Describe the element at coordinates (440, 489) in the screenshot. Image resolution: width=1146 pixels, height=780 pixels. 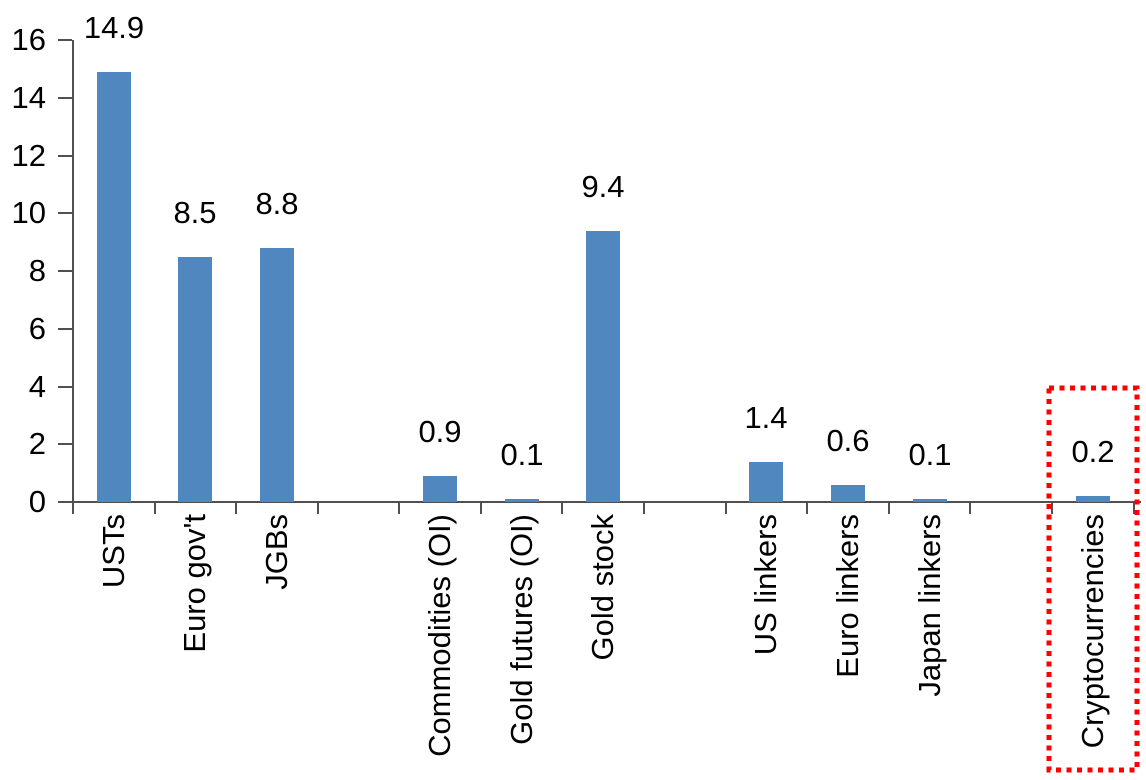
I see `bar-commodities-oi` at that location.